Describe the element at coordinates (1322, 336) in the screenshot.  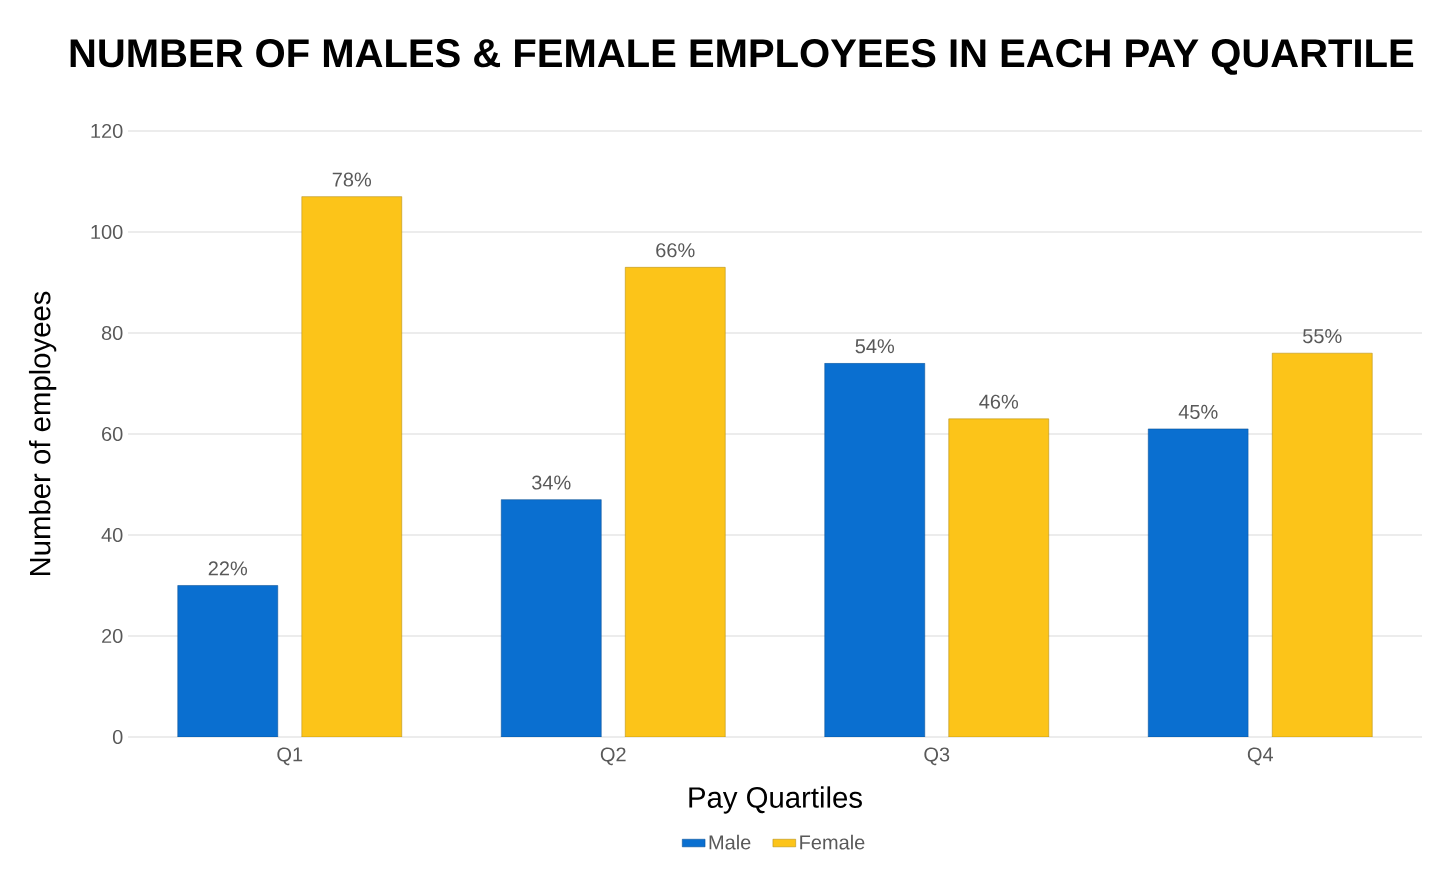
I see `annotation: 55%` at that location.